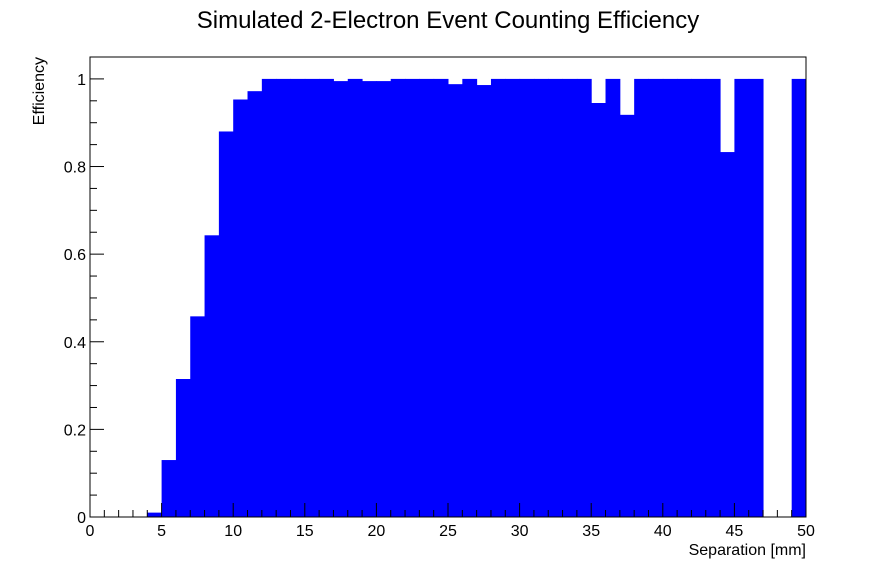 The image size is (896, 574). What do you see at coordinates (84, 299) in the screenshot?
I see `y-axis-ticks: 0 0.2 0.4 0.6 0.8 1` at bounding box center [84, 299].